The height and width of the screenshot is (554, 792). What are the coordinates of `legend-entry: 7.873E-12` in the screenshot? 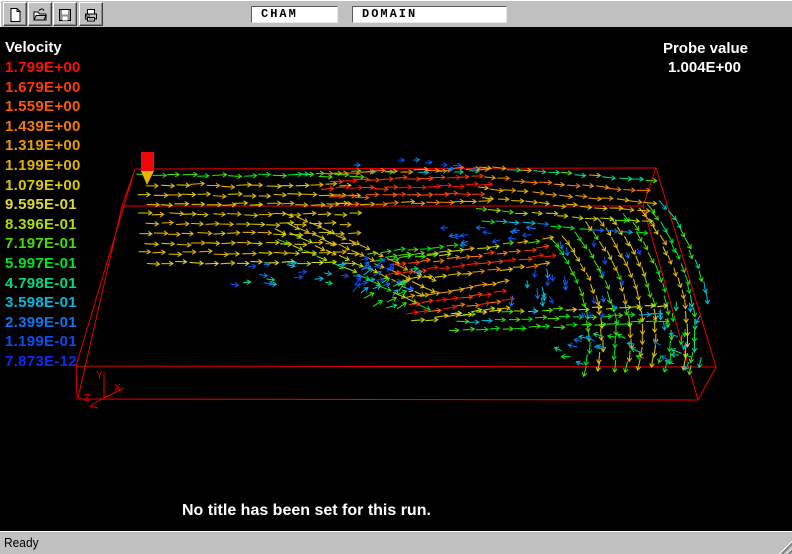 It's located at (41, 361).